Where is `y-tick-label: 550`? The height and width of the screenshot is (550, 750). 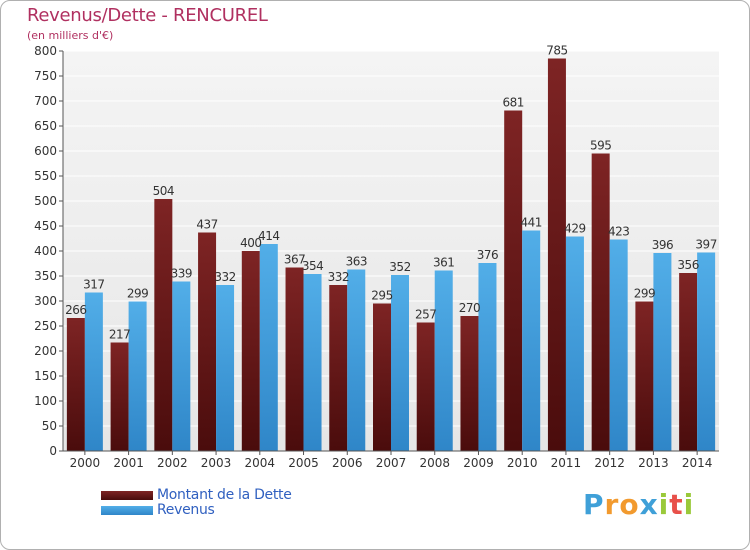
y-tick-label: 550 is located at coordinates (45, 176).